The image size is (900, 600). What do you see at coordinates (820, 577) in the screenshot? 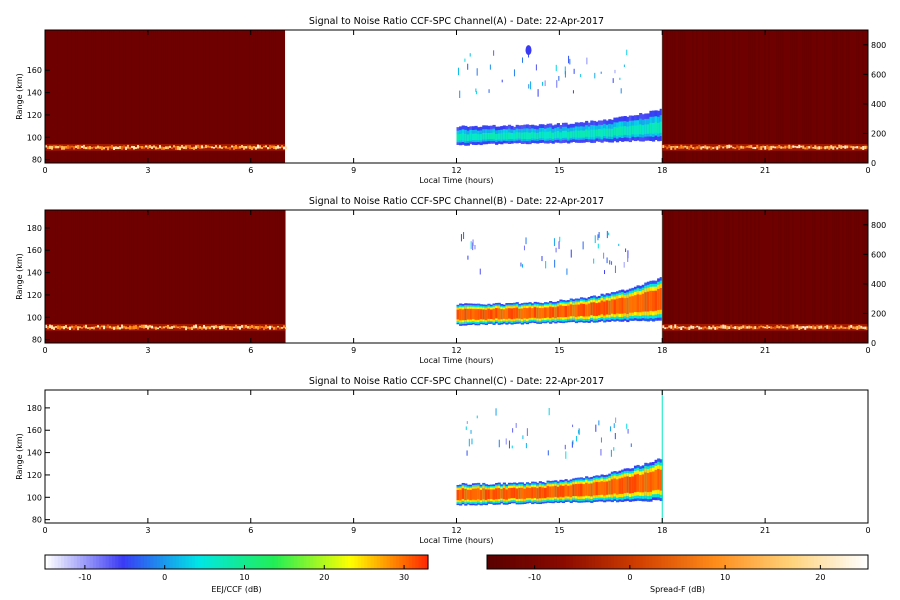
I see `colorbar-tick-label: 20` at bounding box center [820, 577].